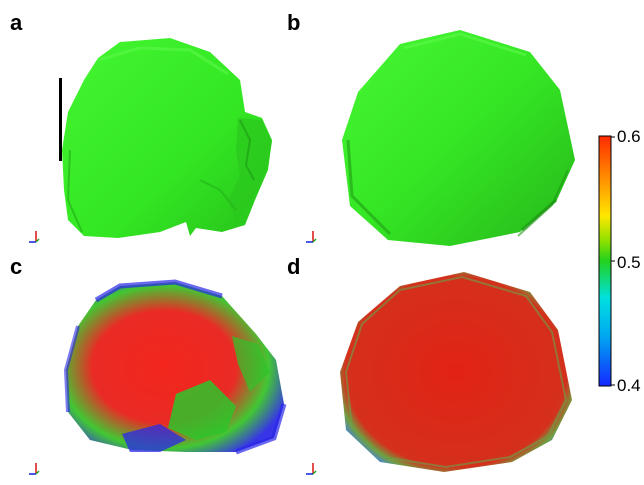  I want to click on panel-label-b: b, so click(294, 22).